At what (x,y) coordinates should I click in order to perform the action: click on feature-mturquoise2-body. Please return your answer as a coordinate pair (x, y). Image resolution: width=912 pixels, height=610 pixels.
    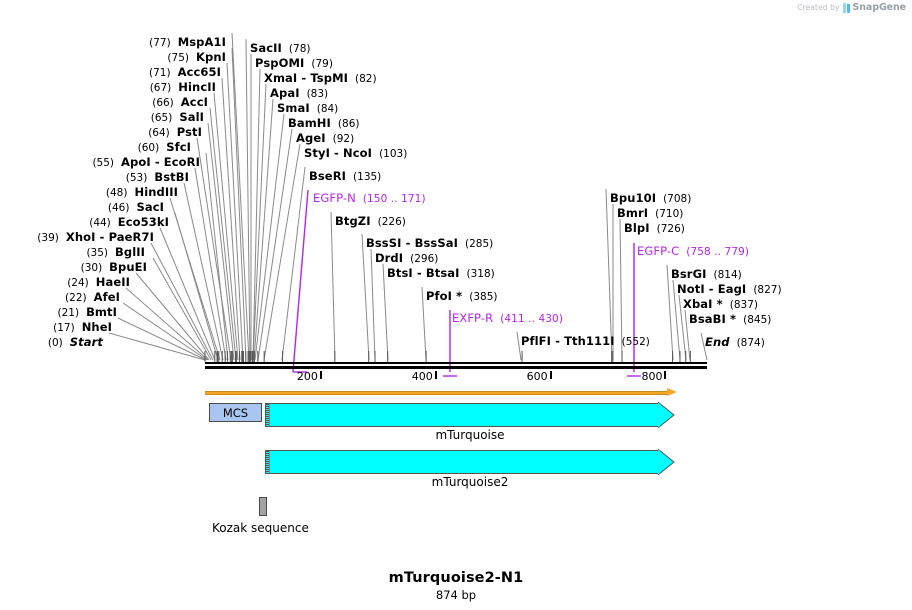
    Looking at the image, I should click on (462, 462).